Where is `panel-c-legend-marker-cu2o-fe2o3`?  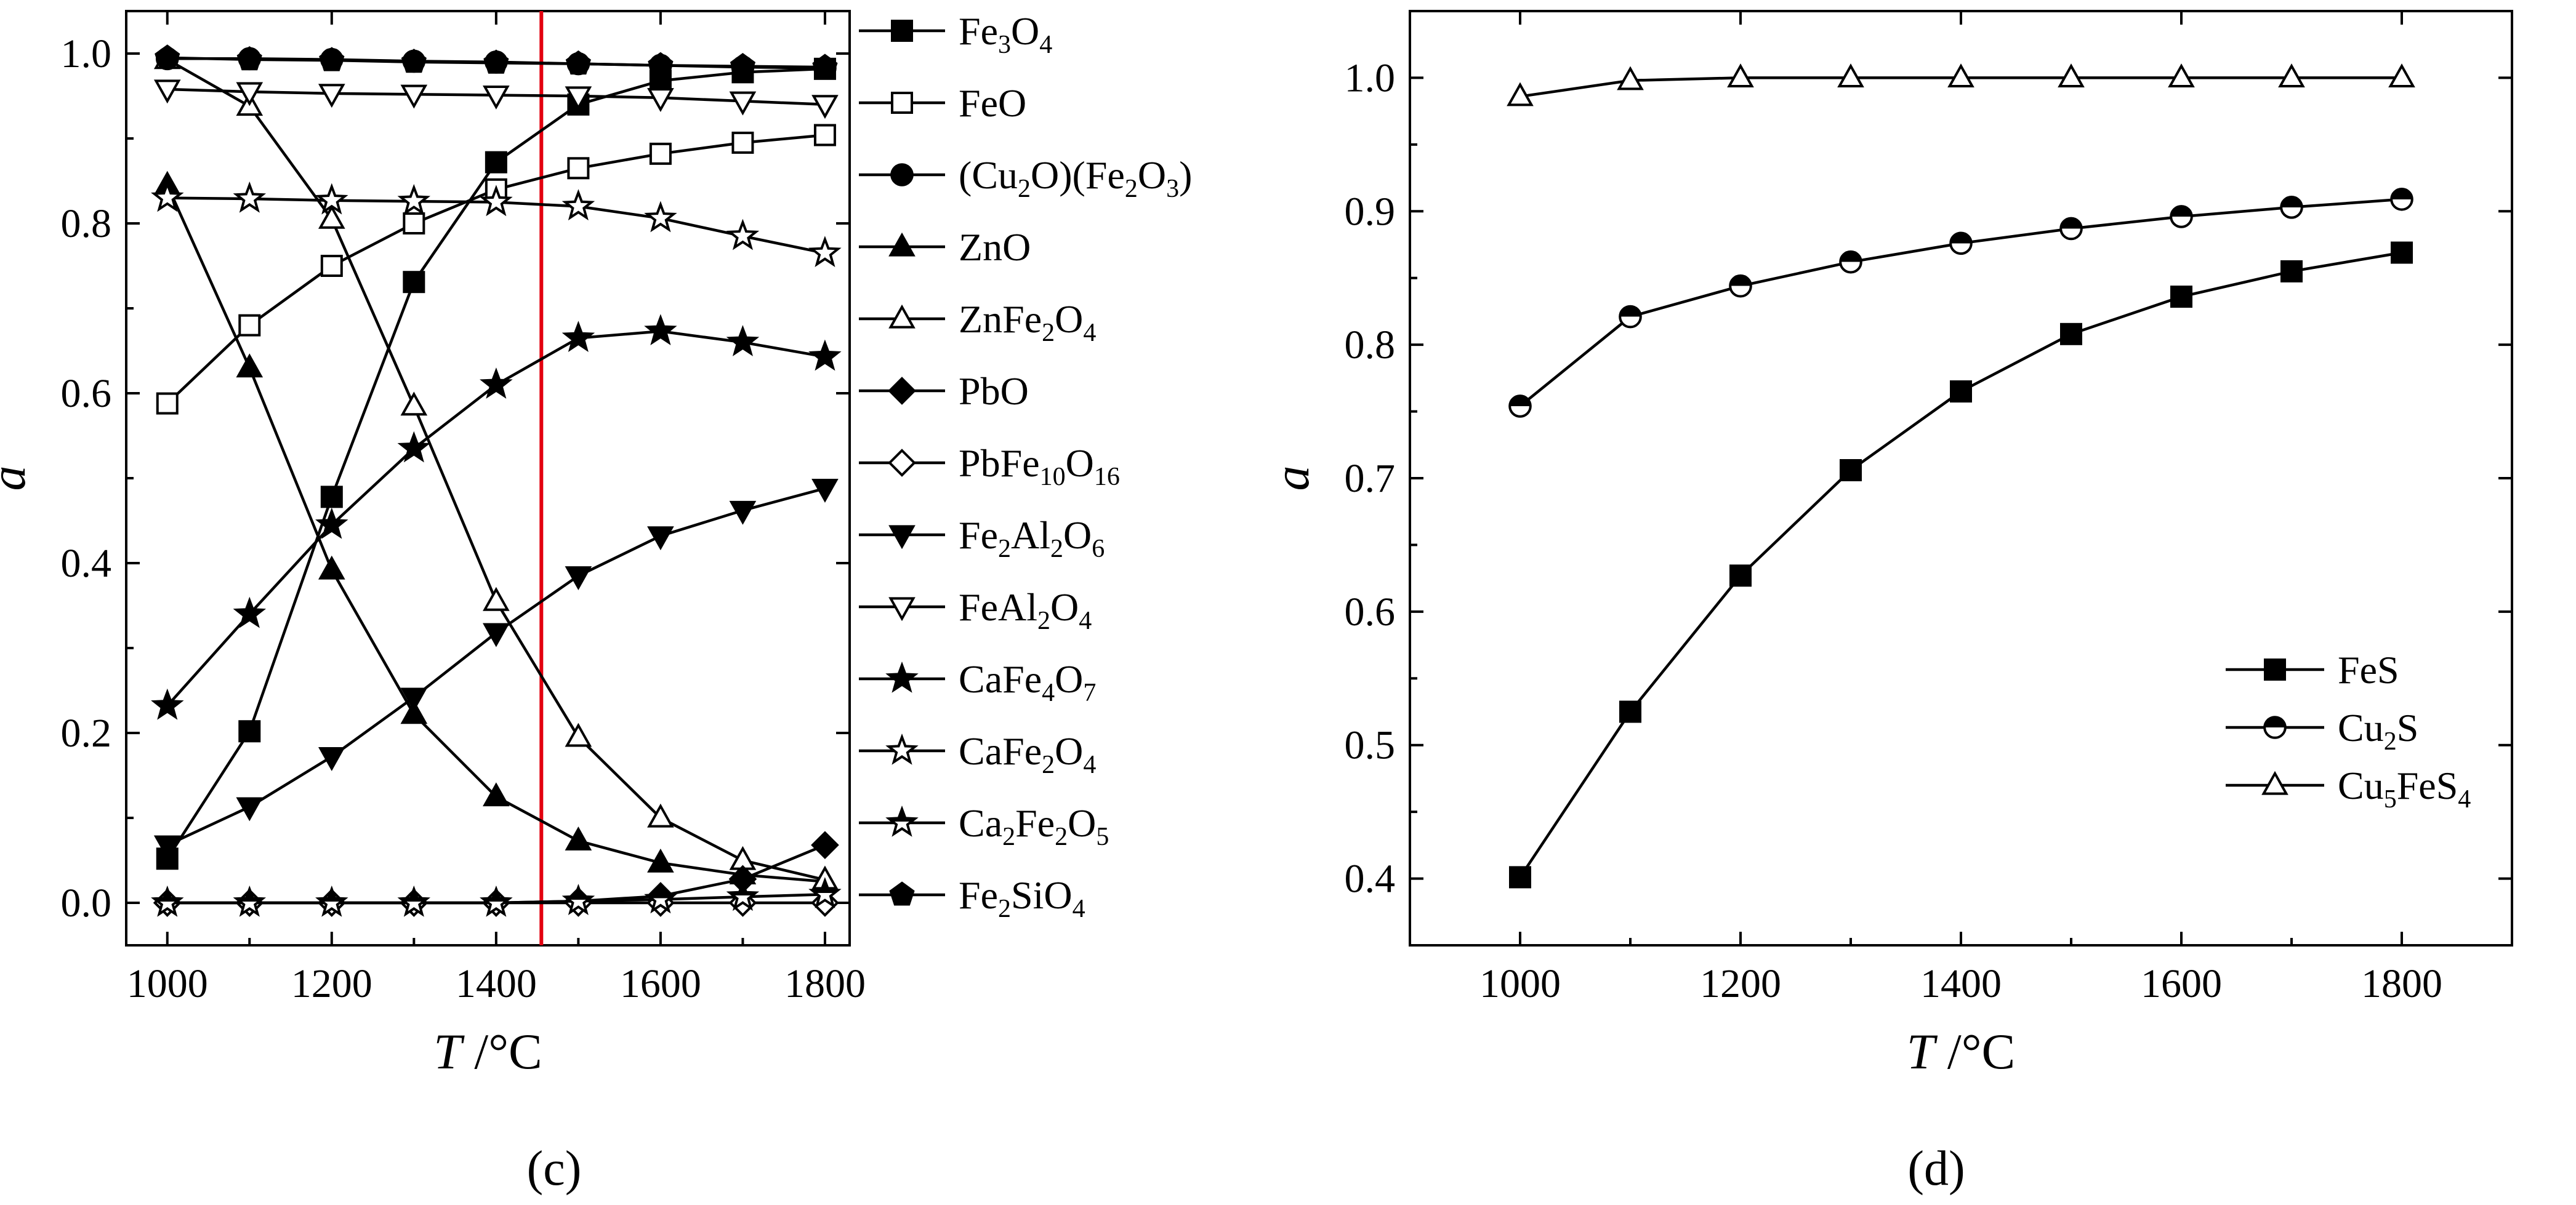 panel-c-legend-marker-cu2o-fe2o3 is located at coordinates (902, 174).